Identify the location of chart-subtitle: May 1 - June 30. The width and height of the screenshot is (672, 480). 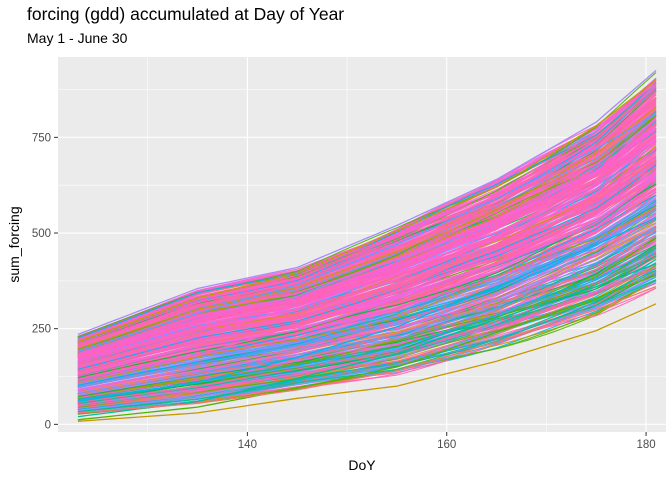
(77, 38).